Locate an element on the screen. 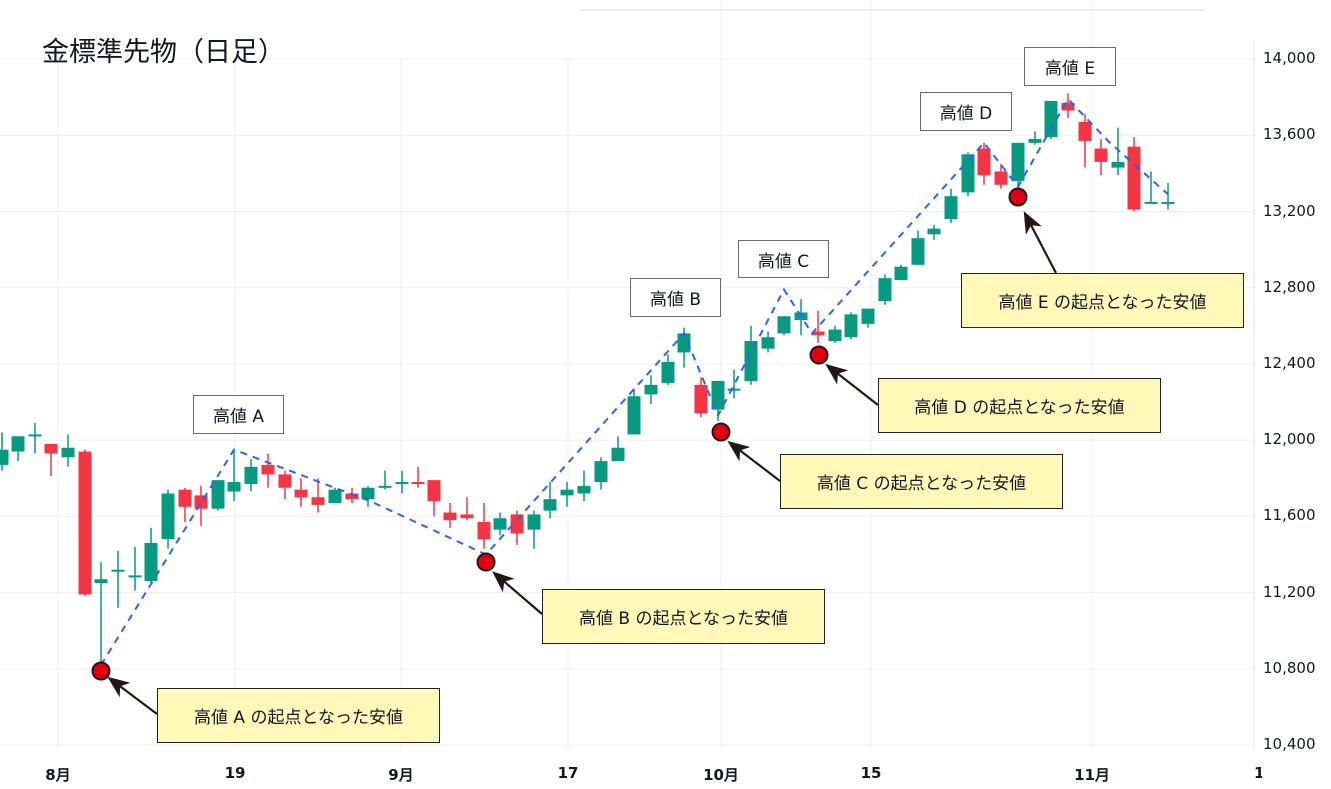 The height and width of the screenshot is (789, 1331). y-tick: 11,600 is located at coordinates (1289, 515).